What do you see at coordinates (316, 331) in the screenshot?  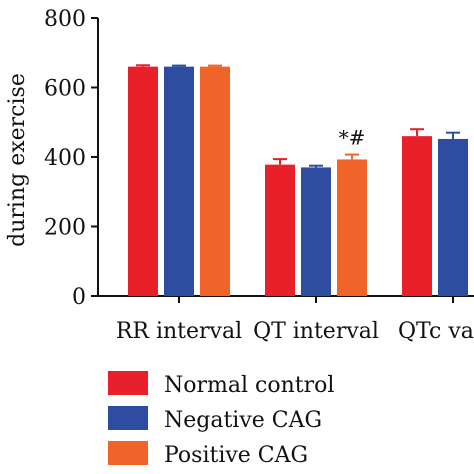 I see `x-tick-label: QT interval` at bounding box center [316, 331].